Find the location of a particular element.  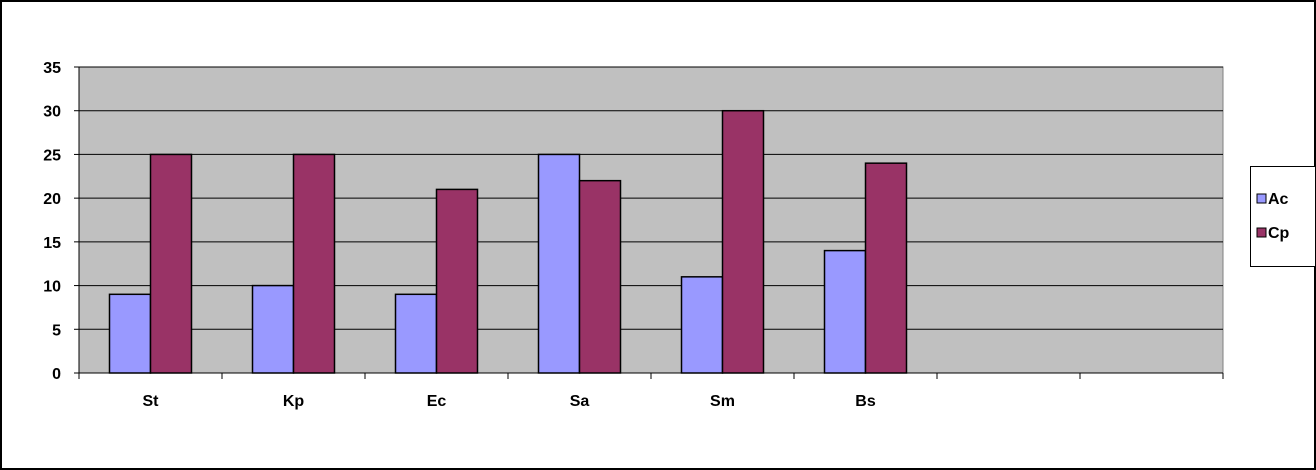

x-tick-label: Sm is located at coordinates (722, 401).